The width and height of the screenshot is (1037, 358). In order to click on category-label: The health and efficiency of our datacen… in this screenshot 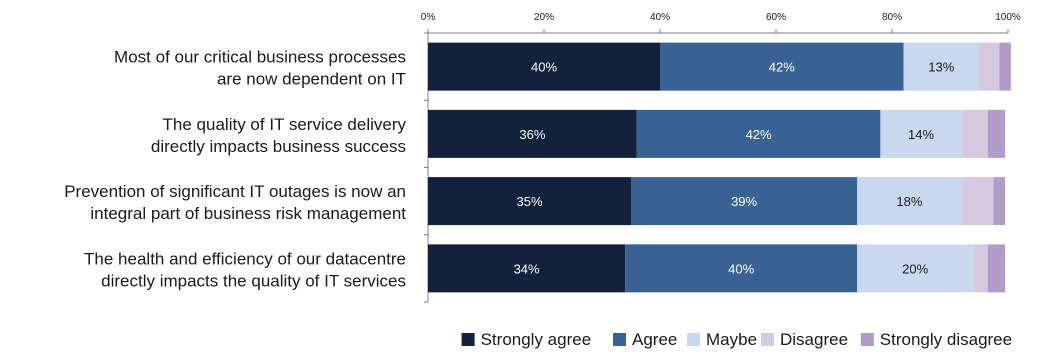, I will do `click(245, 269)`.